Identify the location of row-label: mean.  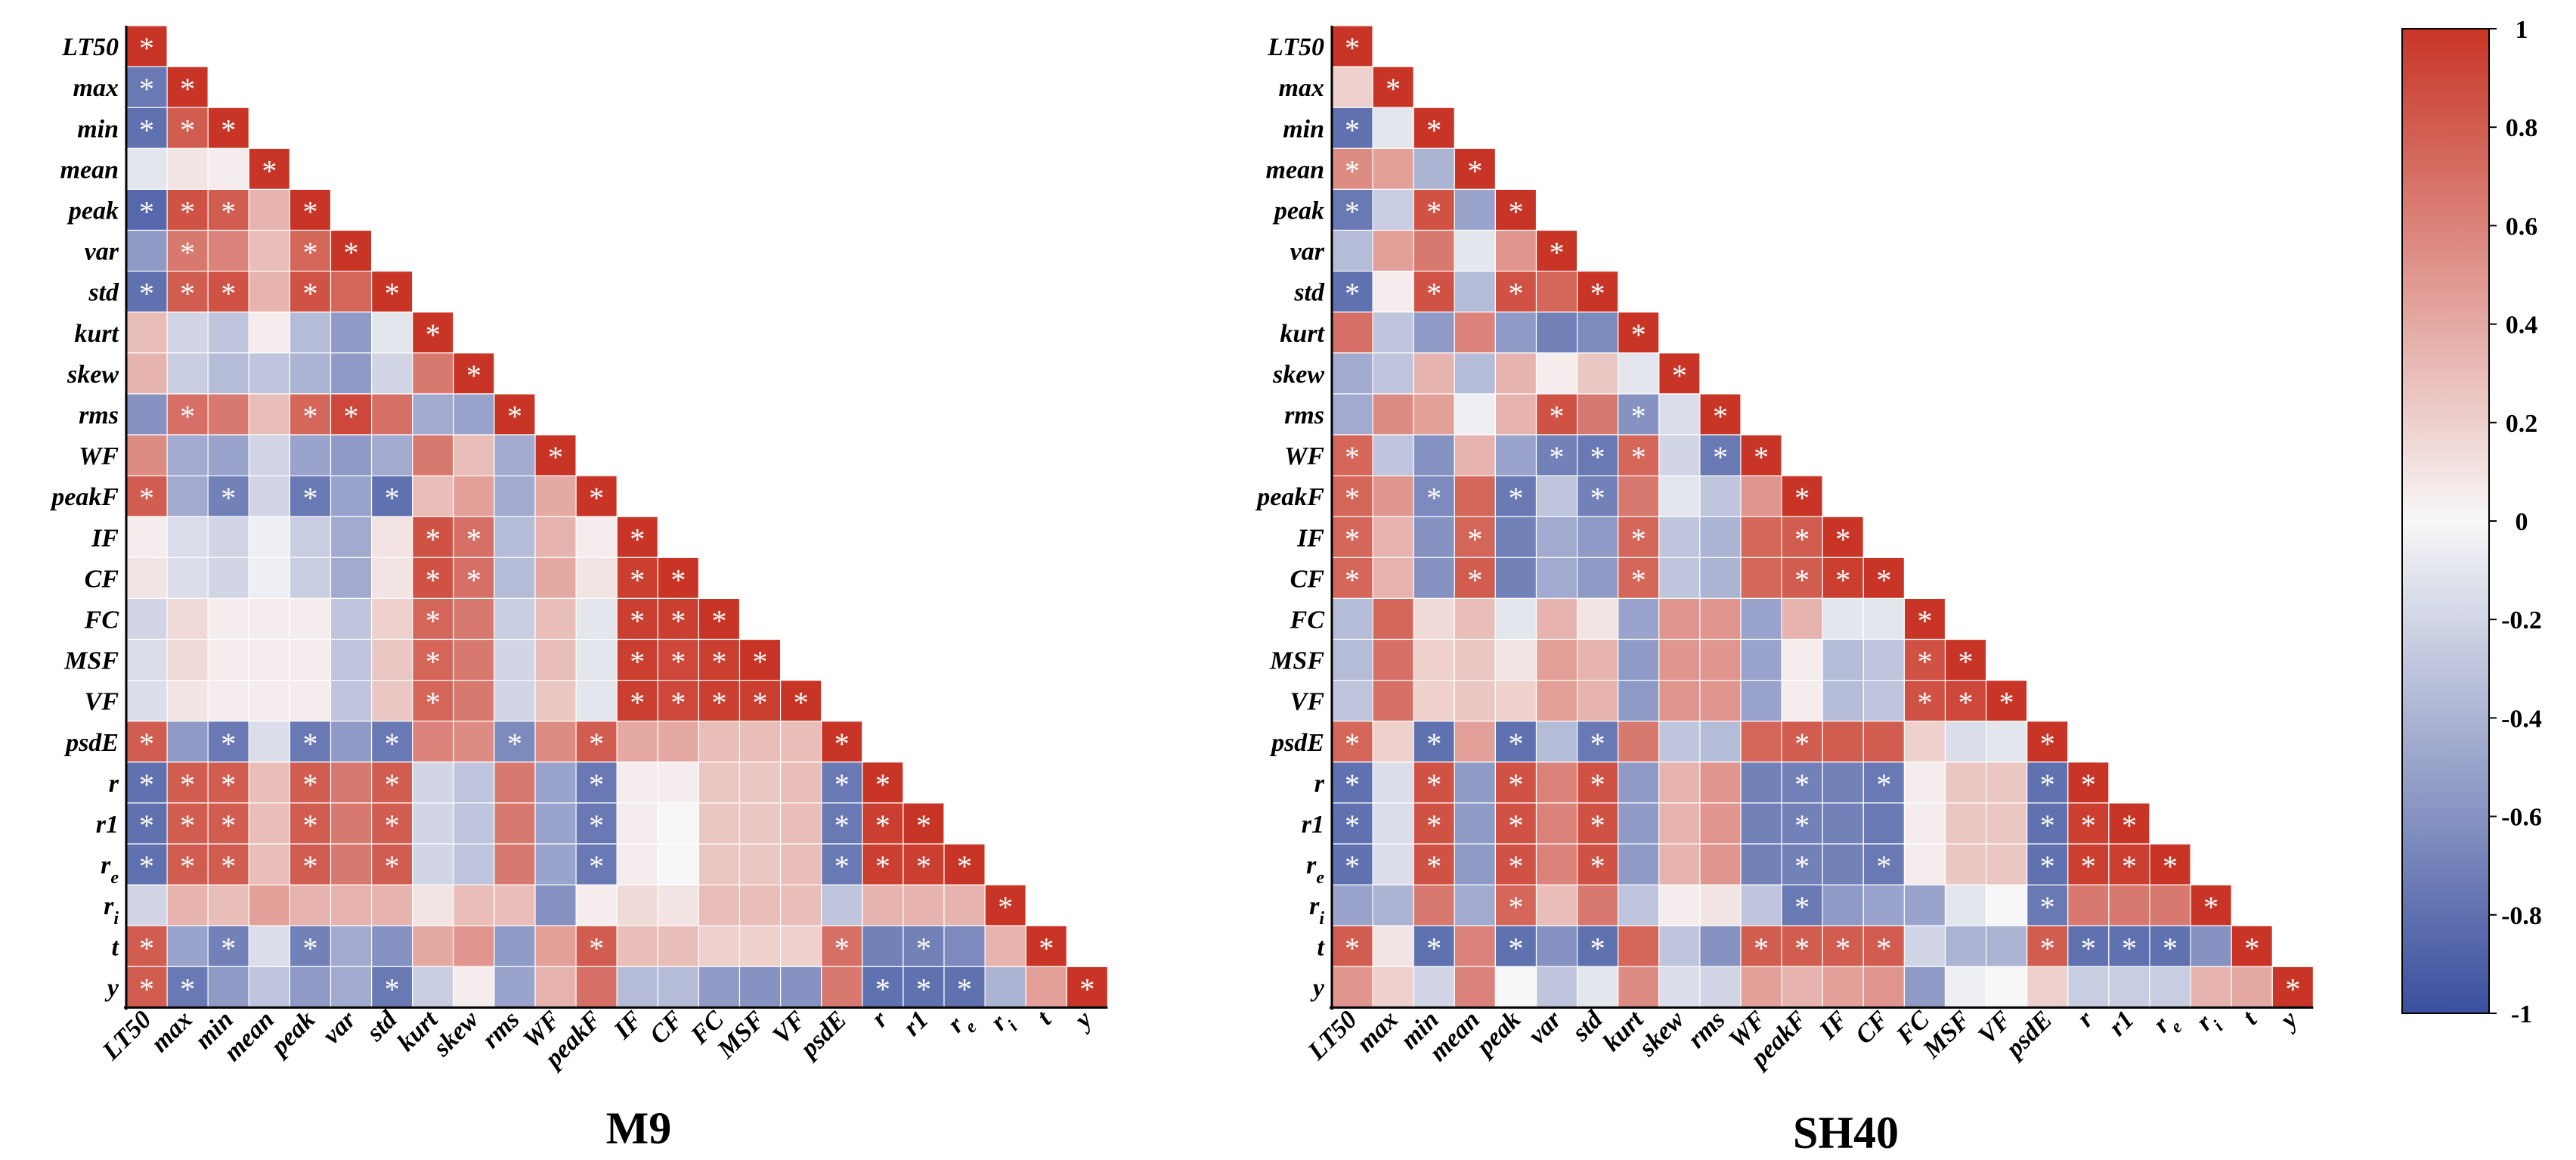
(1295, 170).